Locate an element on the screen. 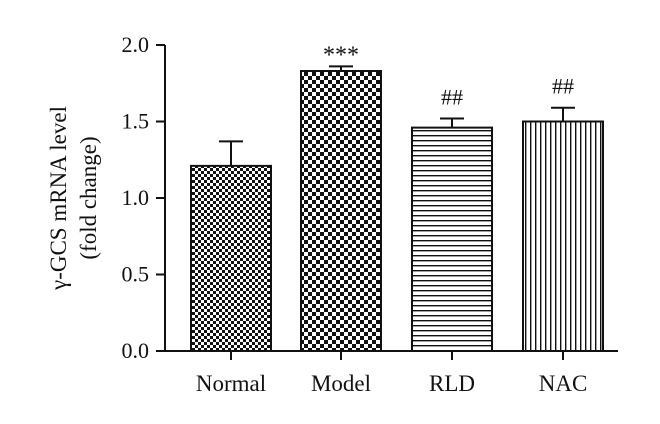  y-axis-title: γ-GCS mRNA level (fold change) is located at coordinates (73, 198).